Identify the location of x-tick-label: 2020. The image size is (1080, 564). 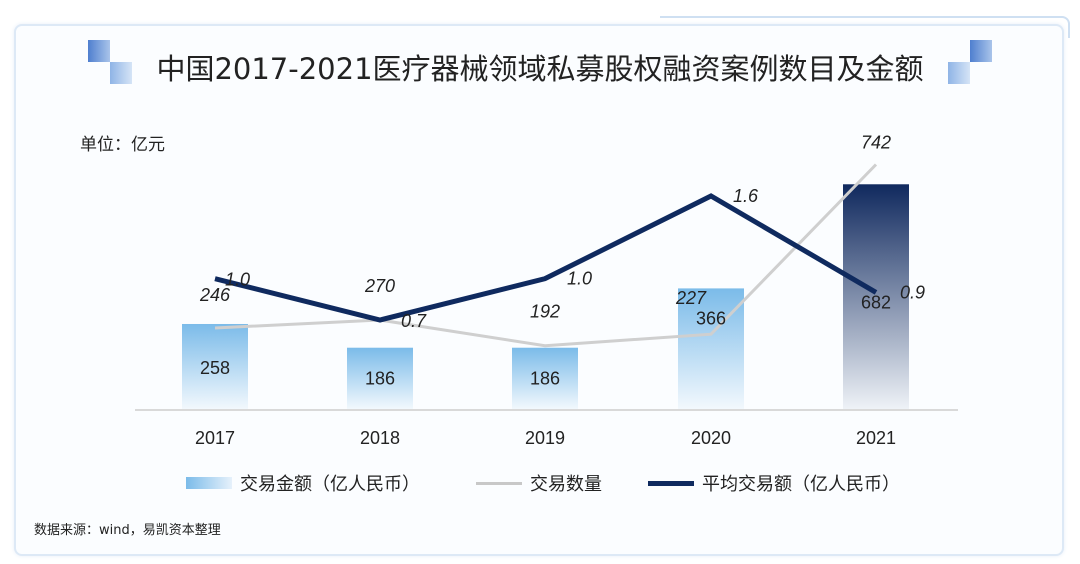
(711, 438).